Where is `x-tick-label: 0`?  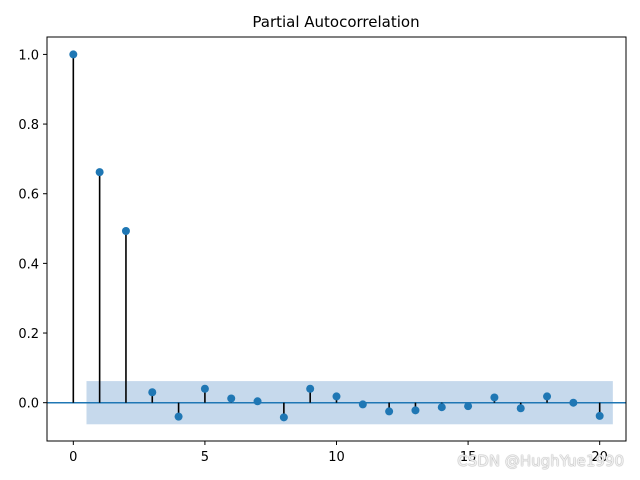
x-tick-label: 0 is located at coordinates (73, 457).